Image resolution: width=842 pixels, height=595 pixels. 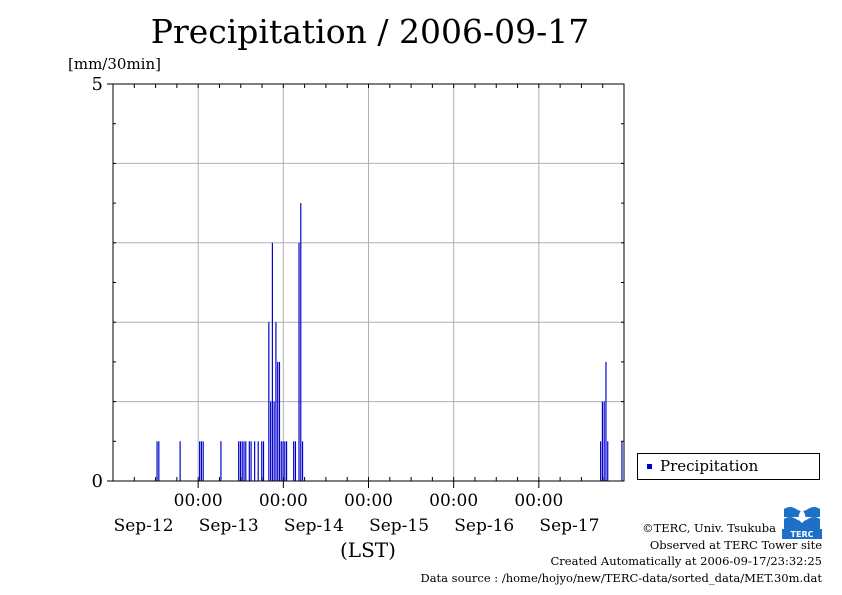 I want to click on legend-swatch, so click(x=649, y=466).